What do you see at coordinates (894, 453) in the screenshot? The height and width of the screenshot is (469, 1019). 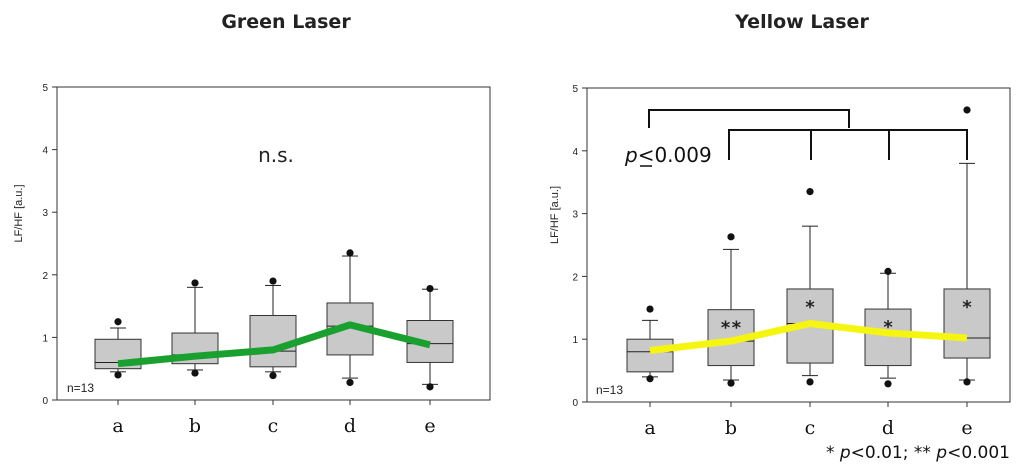 I see `footnote-mid: <0.01; **` at bounding box center [894, 453].